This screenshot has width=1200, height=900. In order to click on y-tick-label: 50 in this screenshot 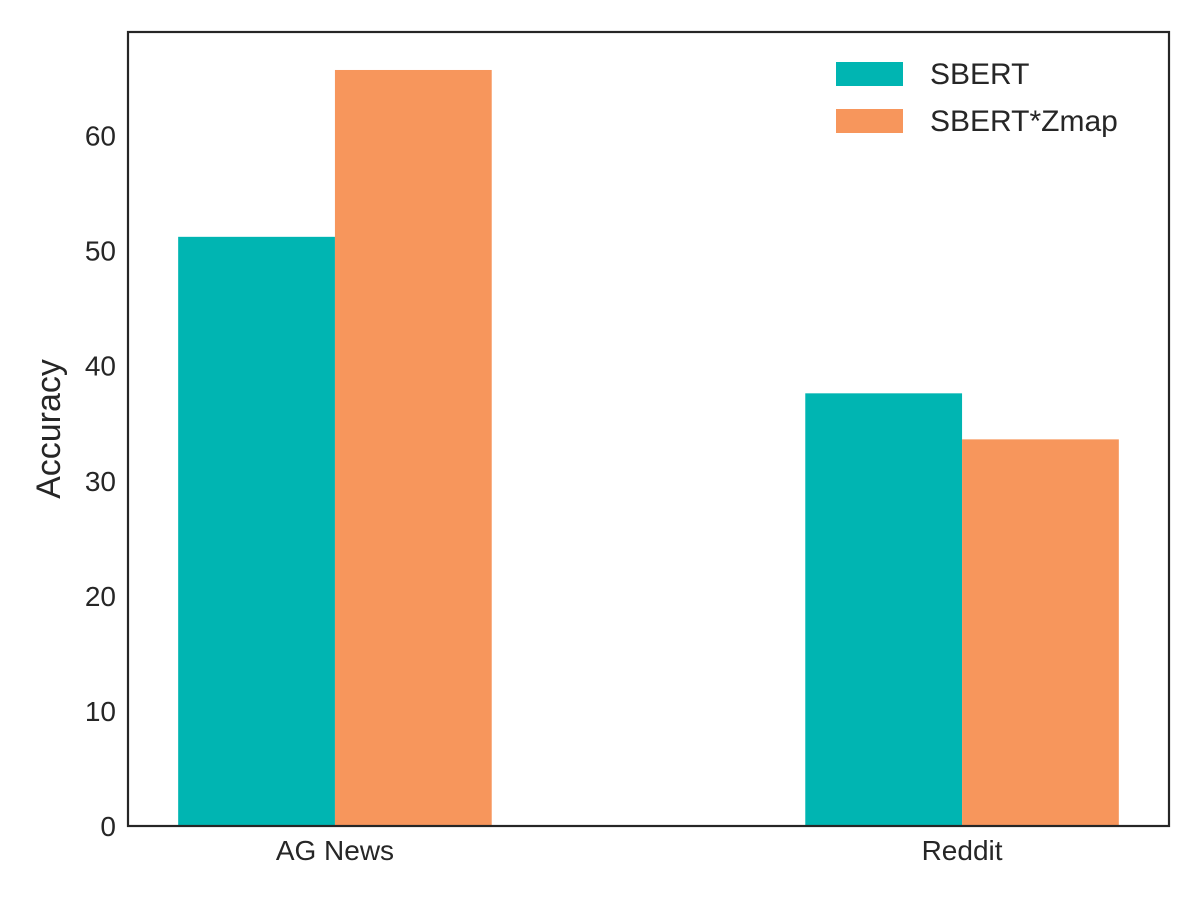, I will do `click(100, 251)`.